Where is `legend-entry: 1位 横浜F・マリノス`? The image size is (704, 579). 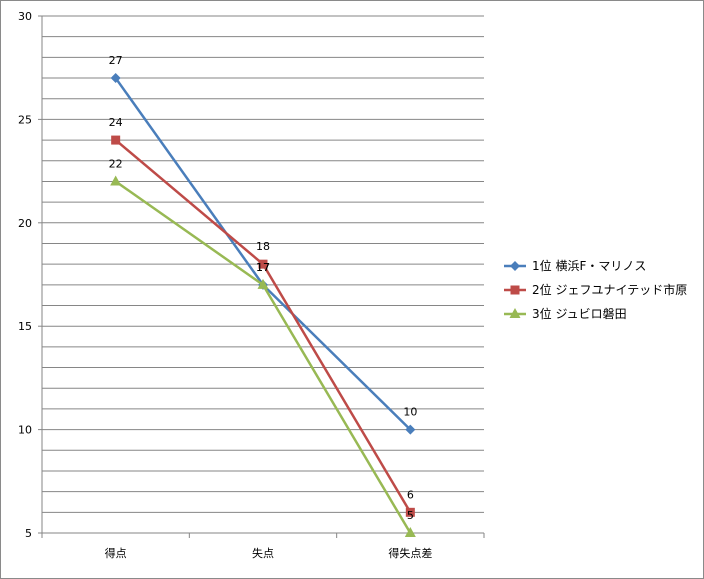
legend-entry: 1位 横浜F・マリノス is located at coordinates (575, 265).